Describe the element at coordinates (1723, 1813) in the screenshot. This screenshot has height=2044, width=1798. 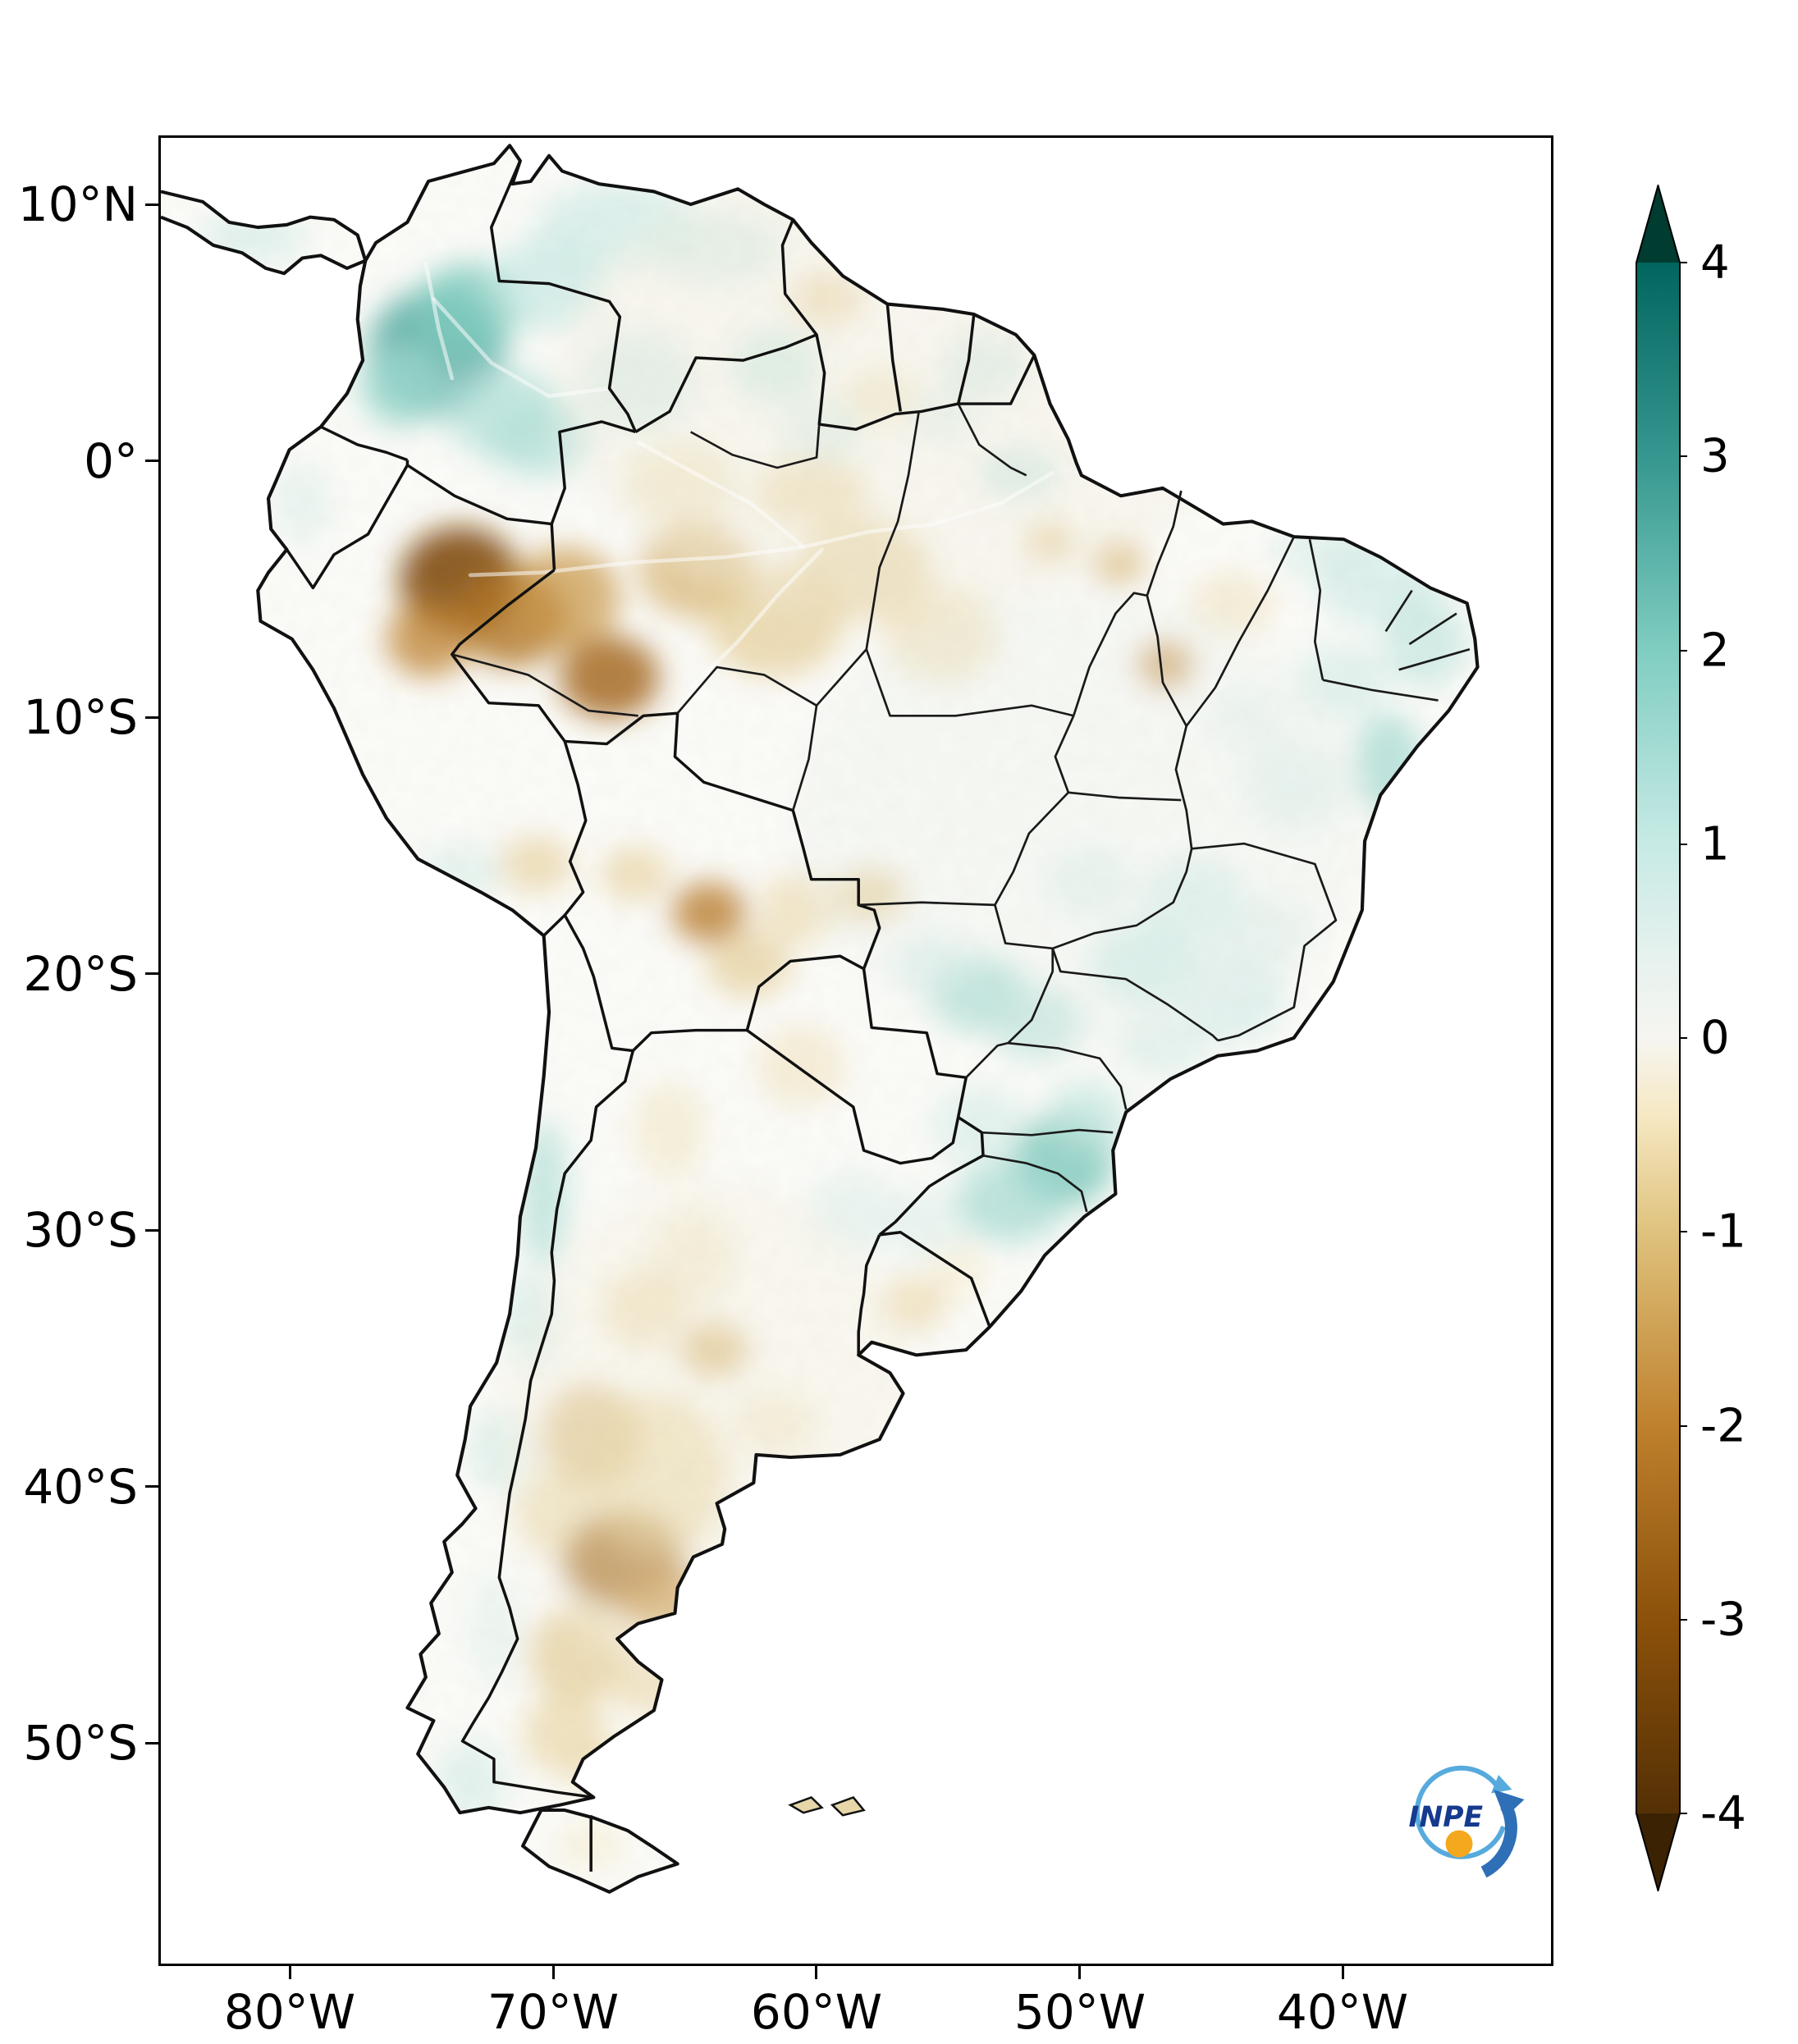
I see `colorbar-tick-label: -4` at that location.